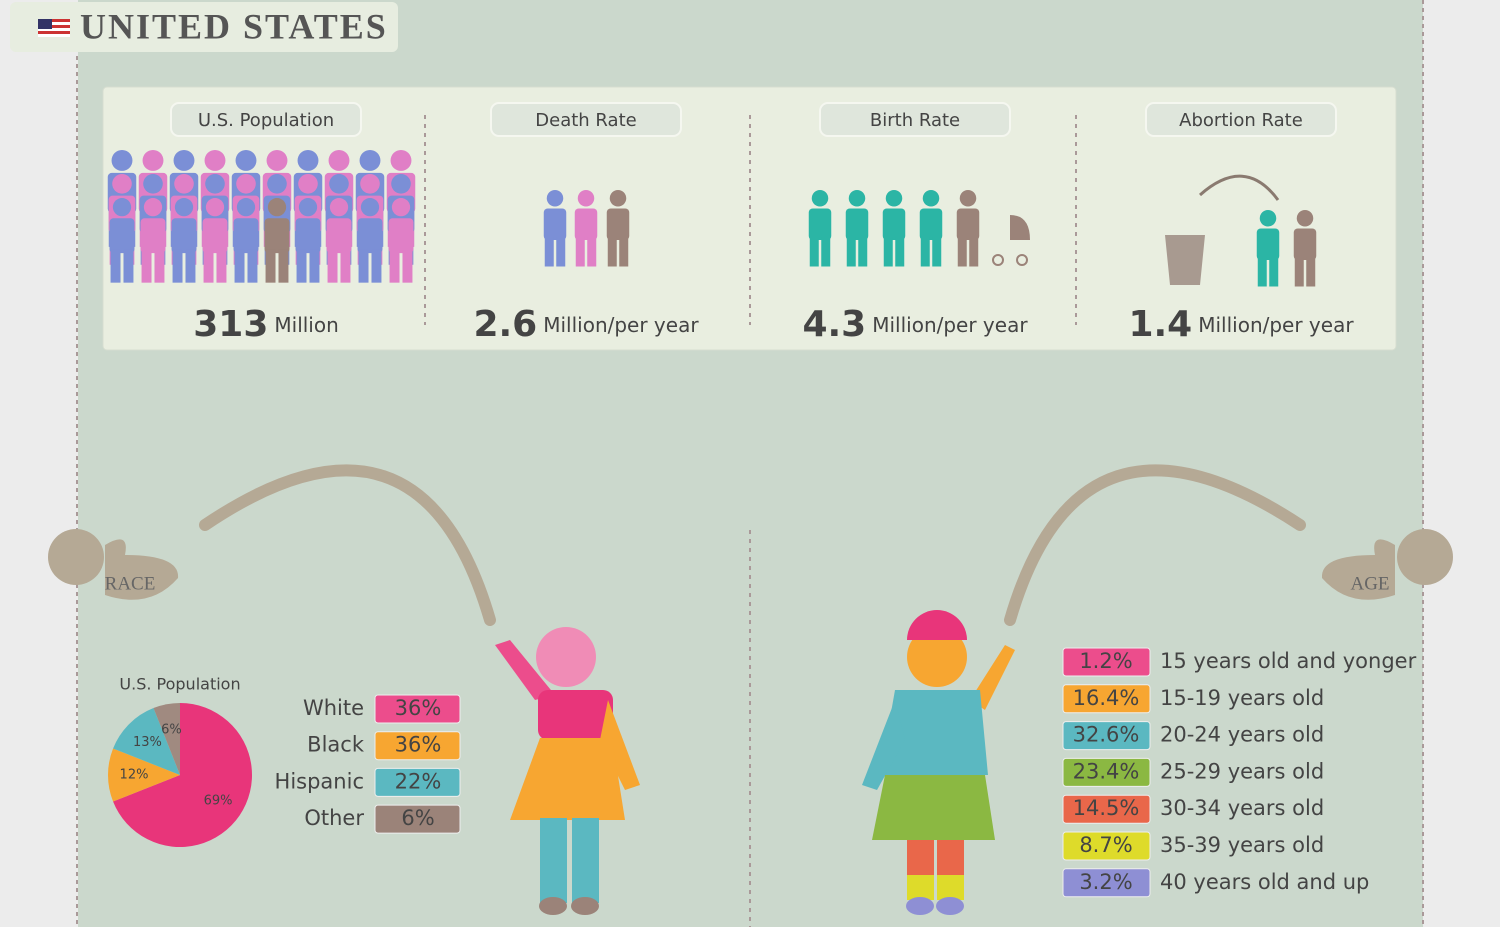 The height and width of the screenshot is (927, 1500). I want to click on badge-label: RACE, so click(130, 583).